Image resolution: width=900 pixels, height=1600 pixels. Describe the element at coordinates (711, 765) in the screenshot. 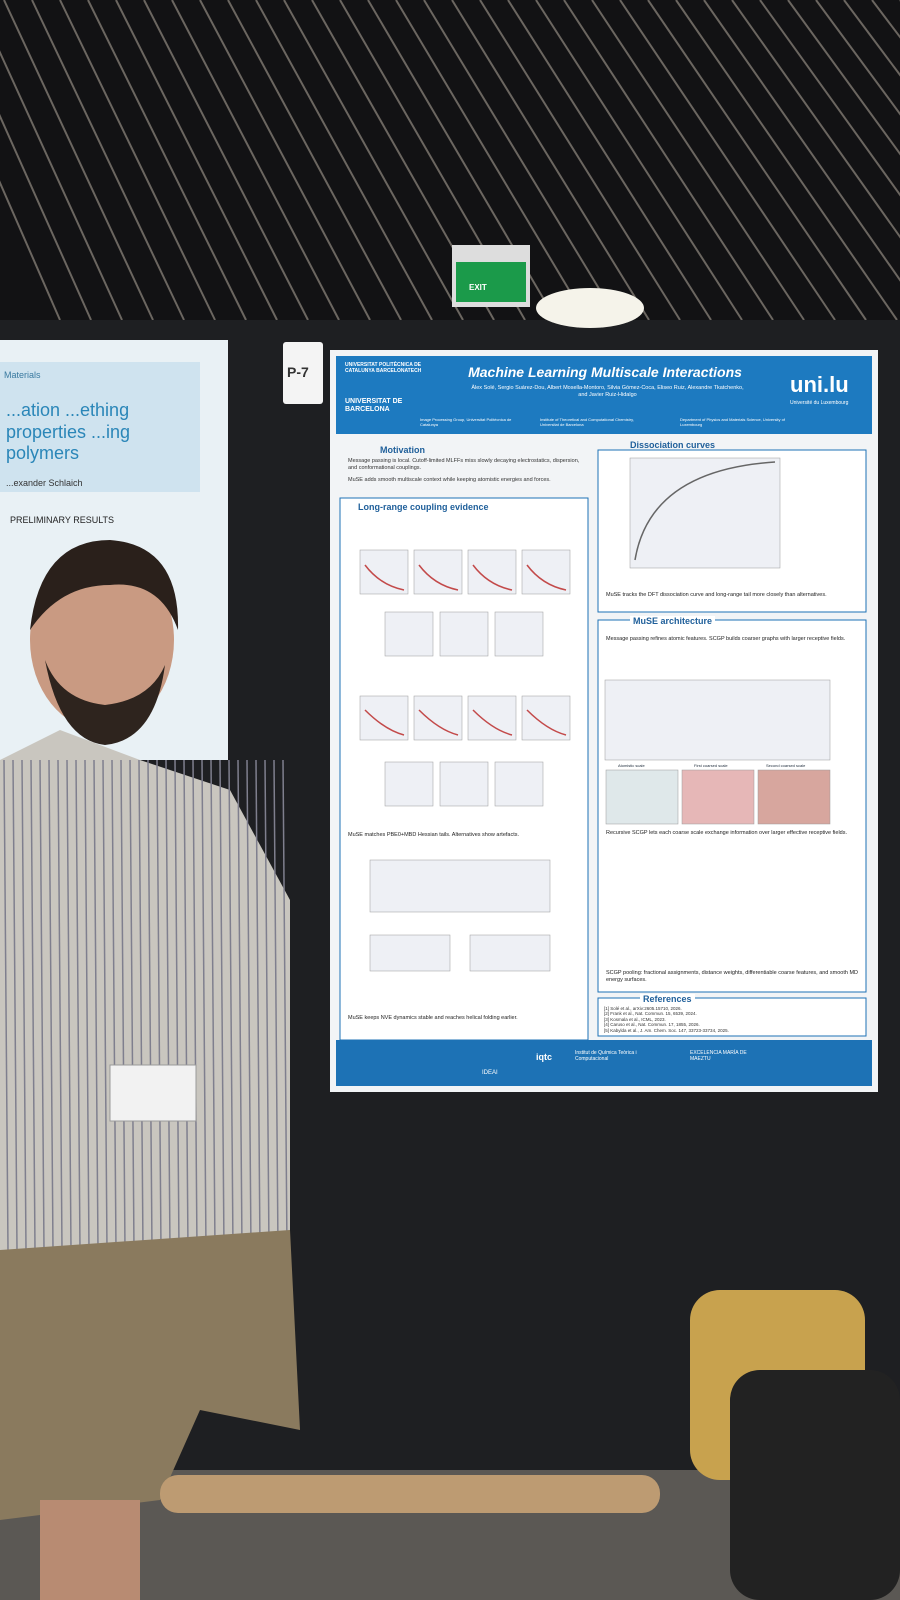

I see `scale-label: First coarsed scale` at that location.